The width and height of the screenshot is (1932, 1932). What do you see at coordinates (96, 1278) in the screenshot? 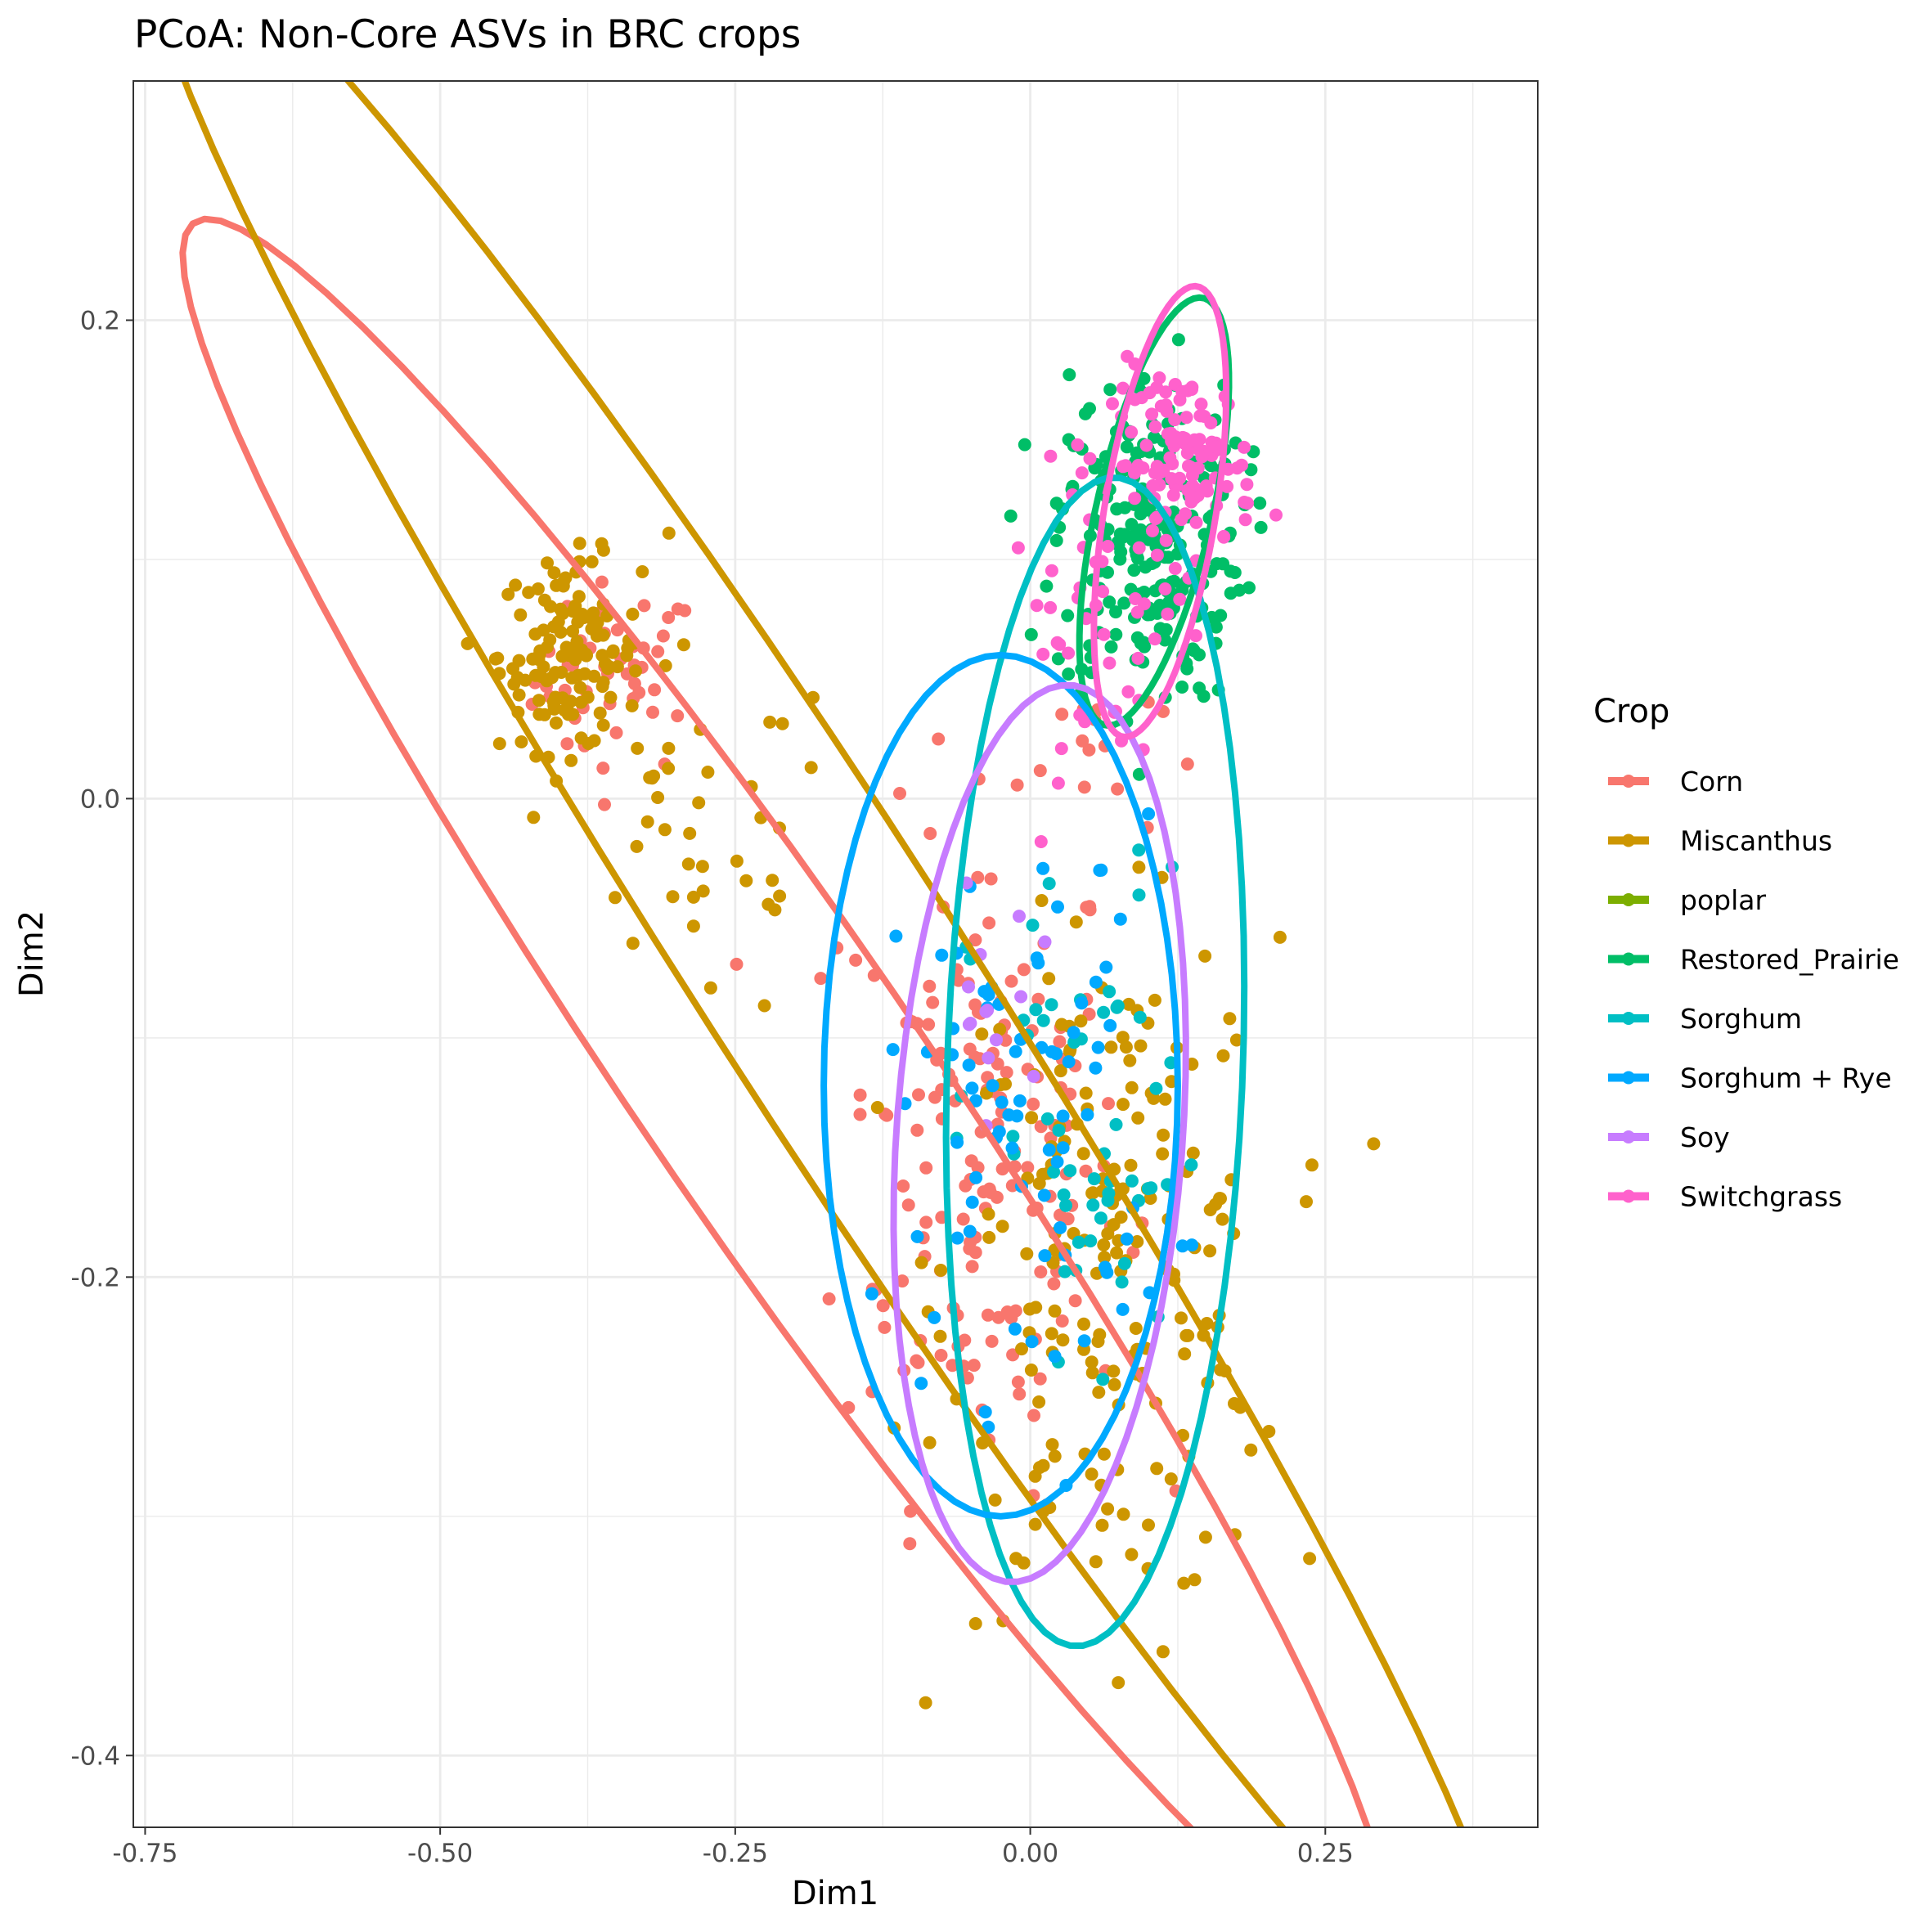
I see `y-tick-label: -0.2` at bounding box center [96, 1278].